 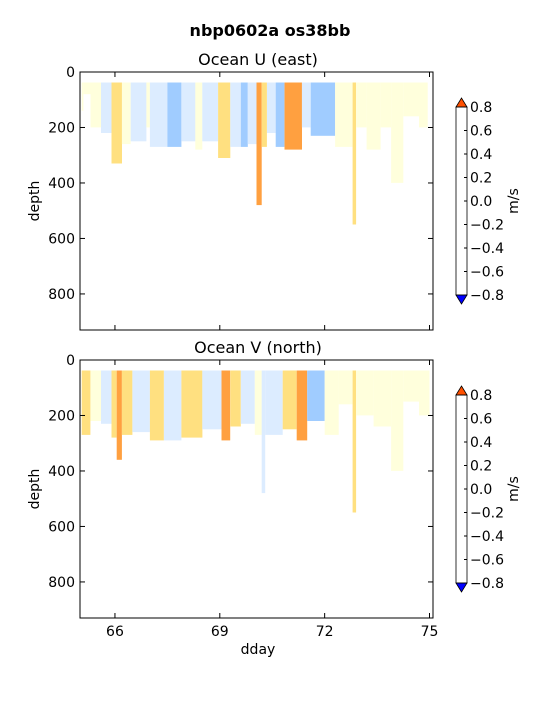 I want to click on colorbar-u: m/s 0.8 0.6 0.4 0.2 0.0 −0.2 −0.4 −0.6 −0.8, so click(x=488, y=201).